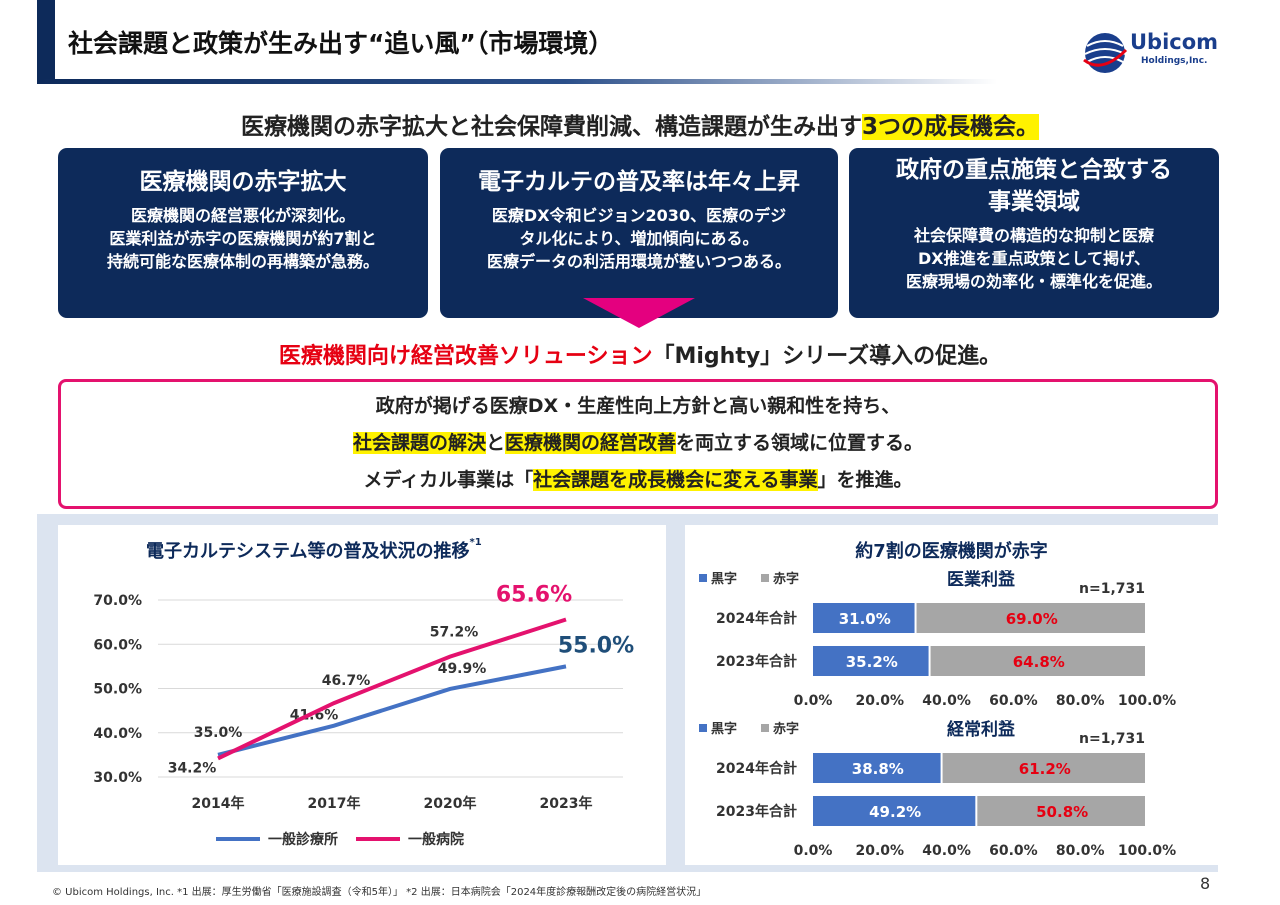  Describe the element at coordinates (465, 356) in the screenshot. I see `solution-red-text: 医療機関向け経営改善ソリューション` at that location.